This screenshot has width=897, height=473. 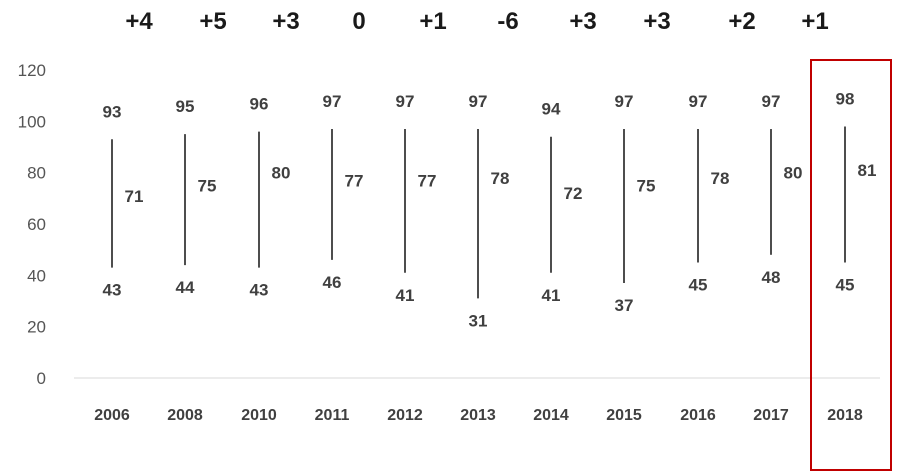 I want to click on delta-annotation: -6, so click(x=507, y=21).